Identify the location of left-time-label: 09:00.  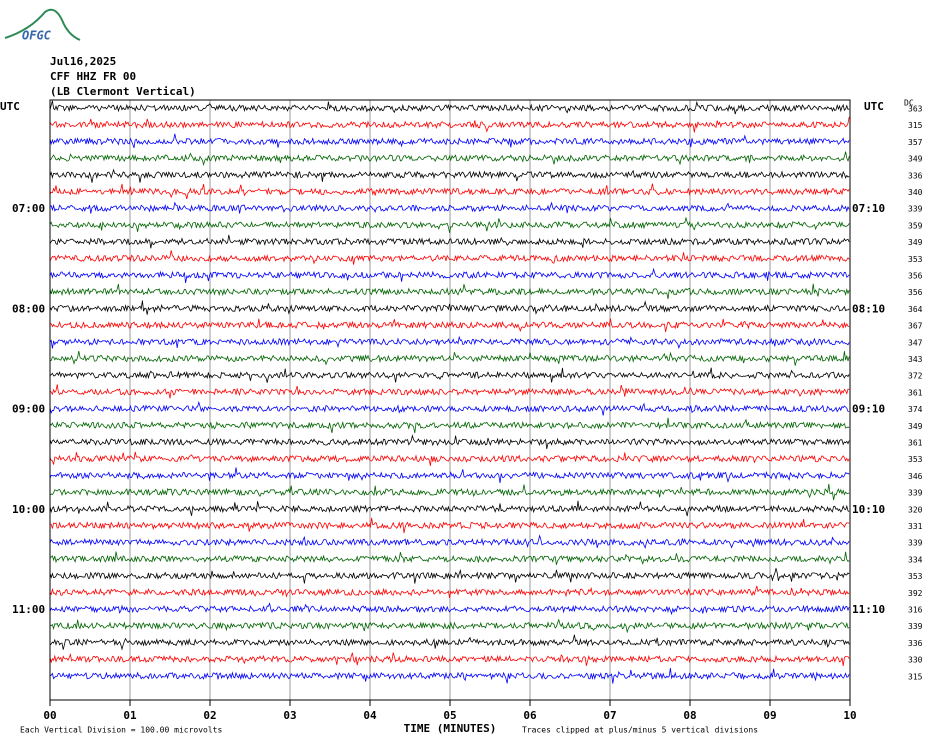
(28, 409).